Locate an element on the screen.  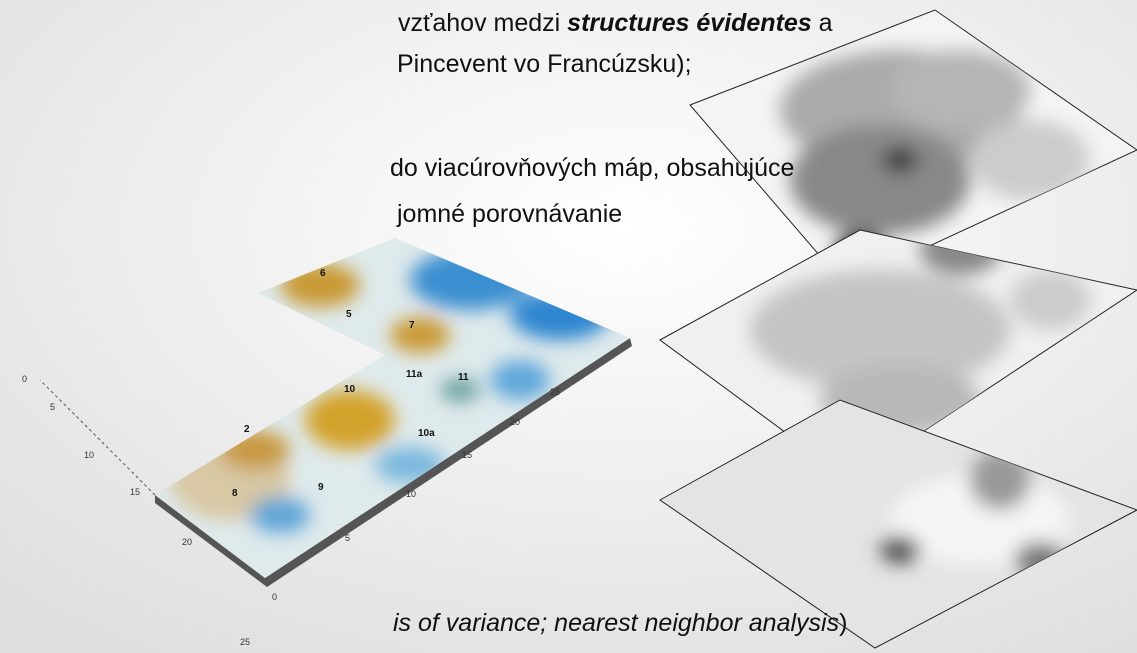
text-line: vzťahov medzi structures évidentes a is located at coordinates (615, 23).